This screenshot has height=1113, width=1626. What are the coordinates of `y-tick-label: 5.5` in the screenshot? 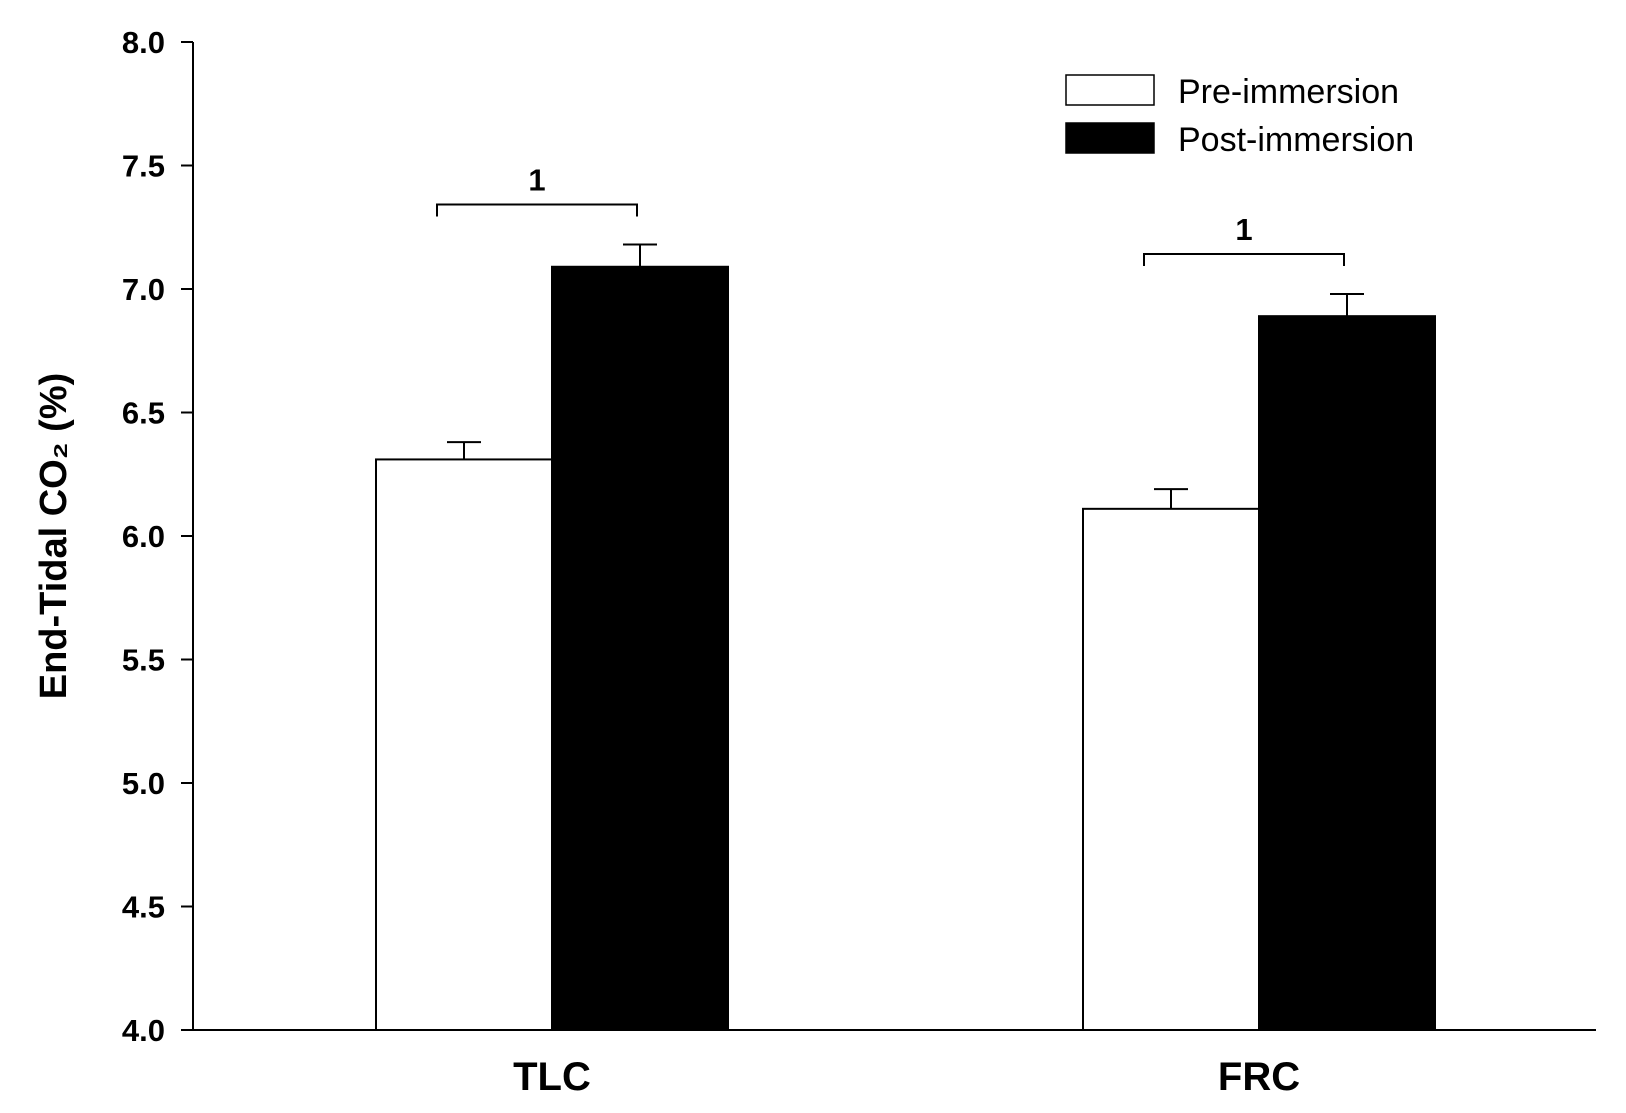 It's located at (143, 660).